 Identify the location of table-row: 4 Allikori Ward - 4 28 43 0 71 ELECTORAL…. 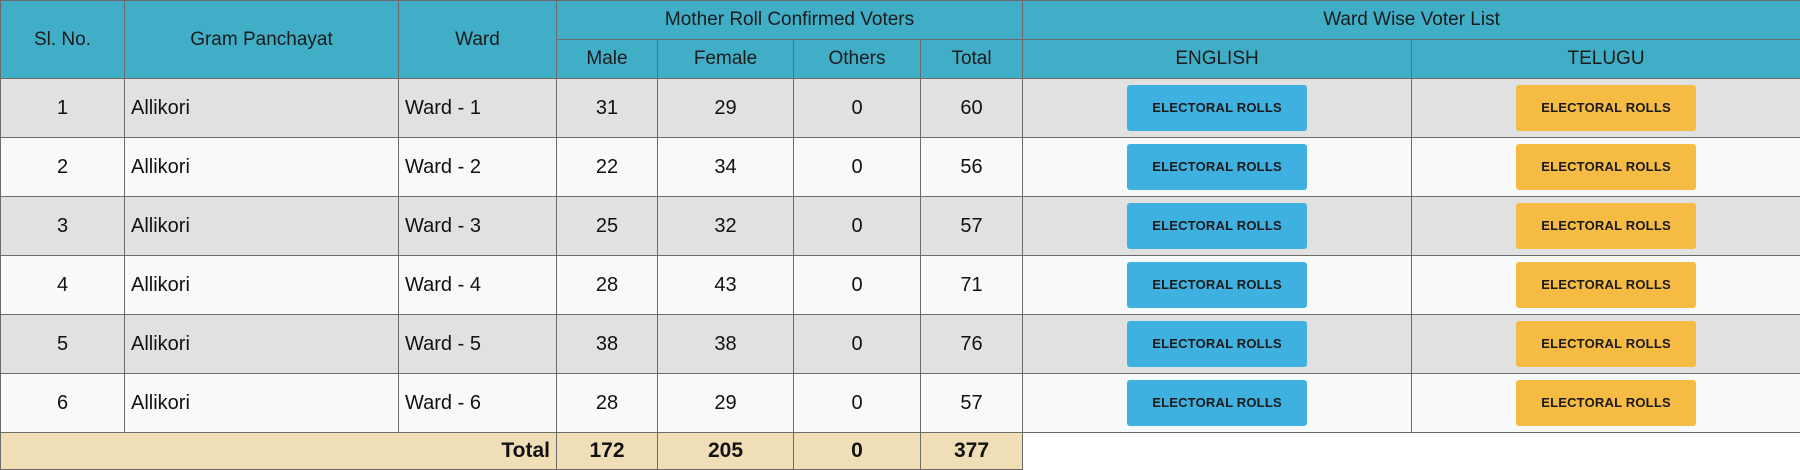
(900, 285).